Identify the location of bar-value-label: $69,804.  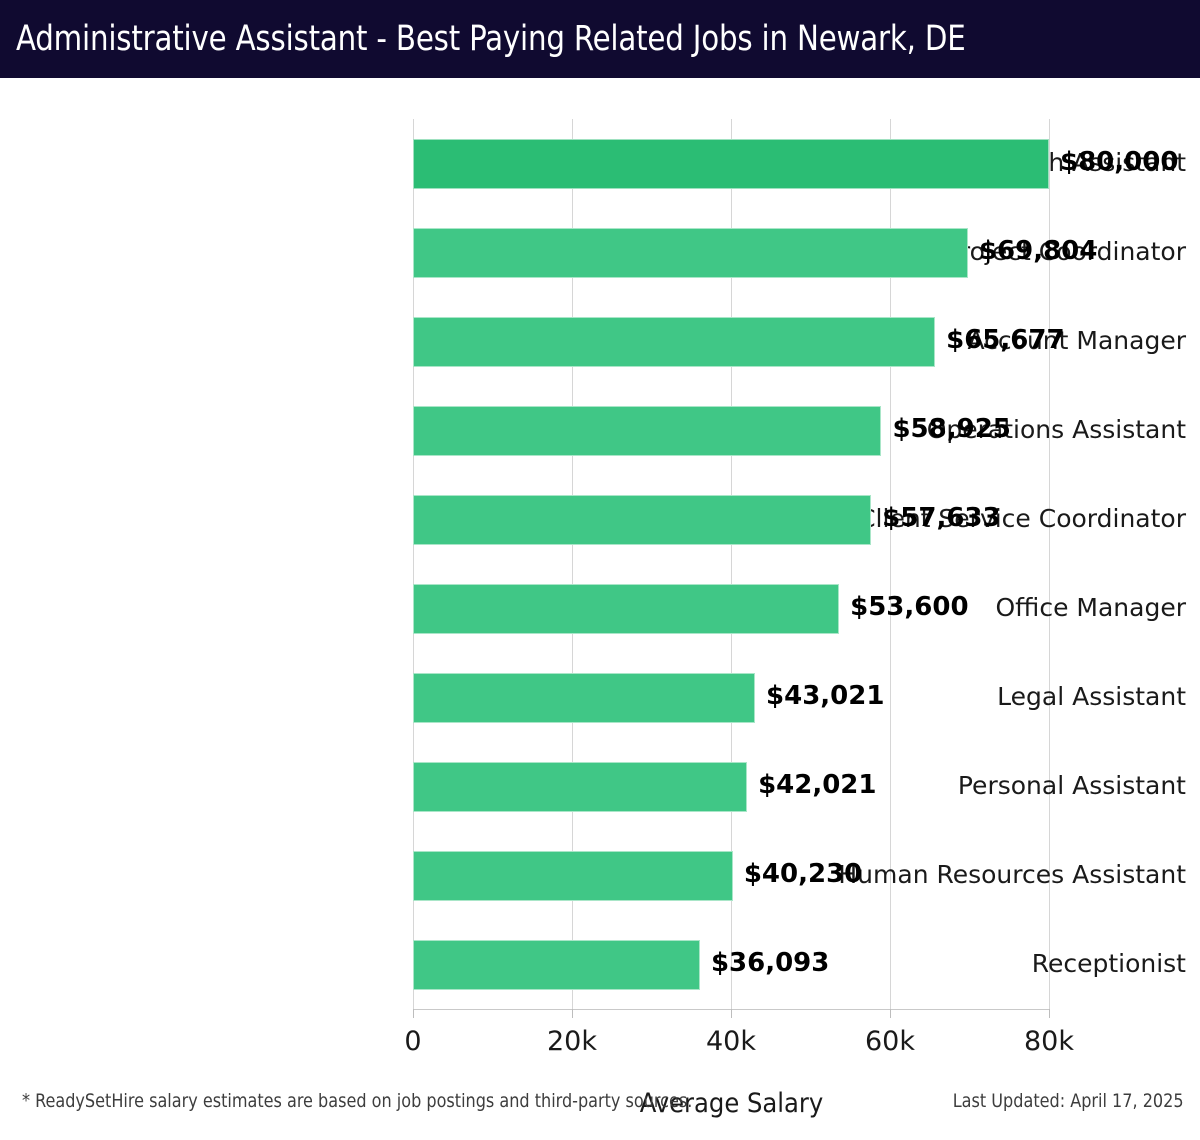
(1038, 250).